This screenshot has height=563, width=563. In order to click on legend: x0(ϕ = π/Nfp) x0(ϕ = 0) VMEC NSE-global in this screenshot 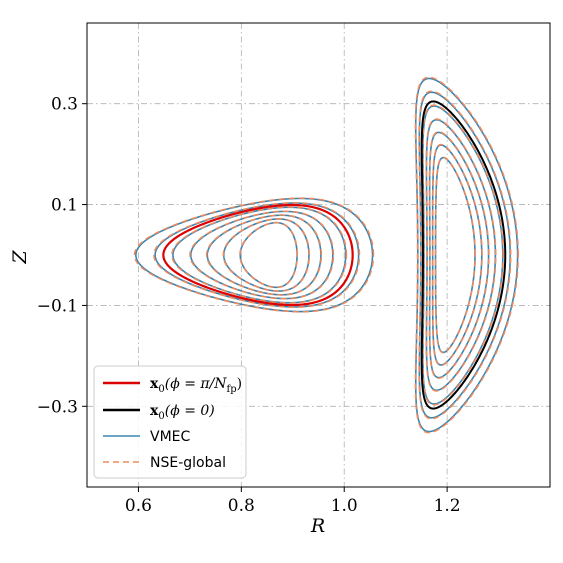, I will do `click(170, 422)`.